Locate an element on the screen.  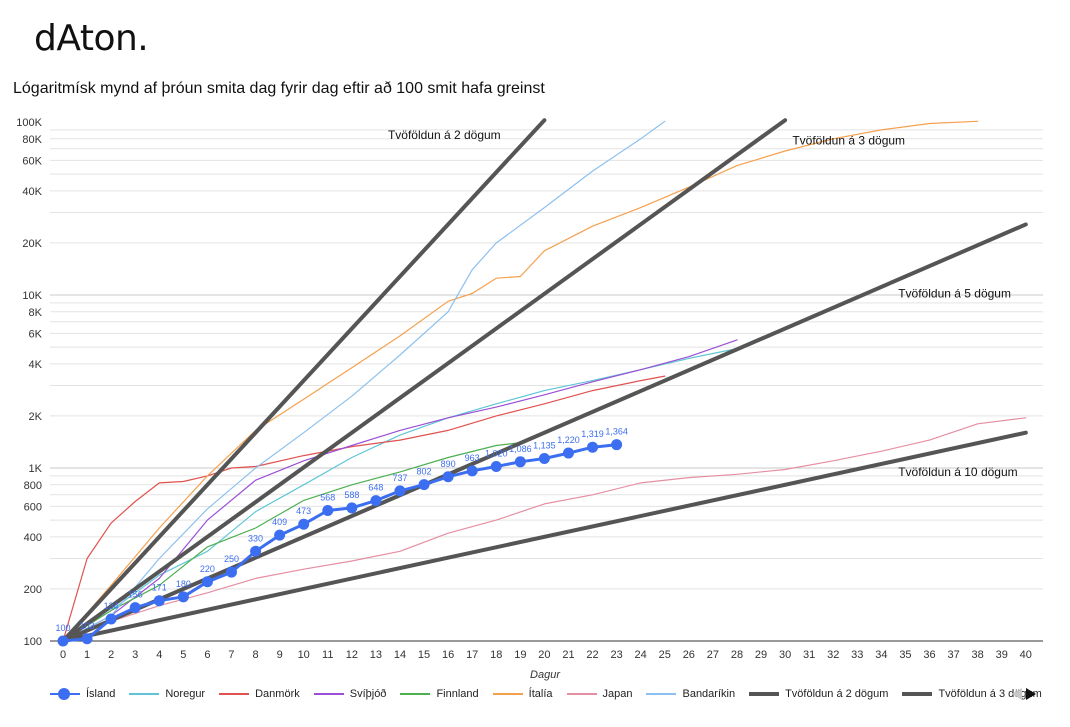
data-label: 568 is located at coordinates (327, 497).